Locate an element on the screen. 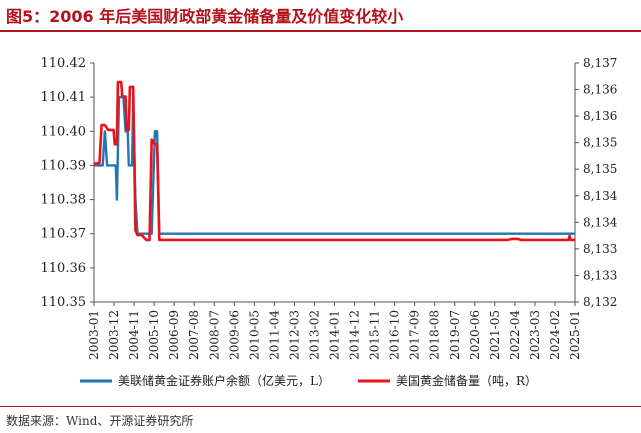  x-tick-label: 2010-05 is located at coordinates (254, 335).